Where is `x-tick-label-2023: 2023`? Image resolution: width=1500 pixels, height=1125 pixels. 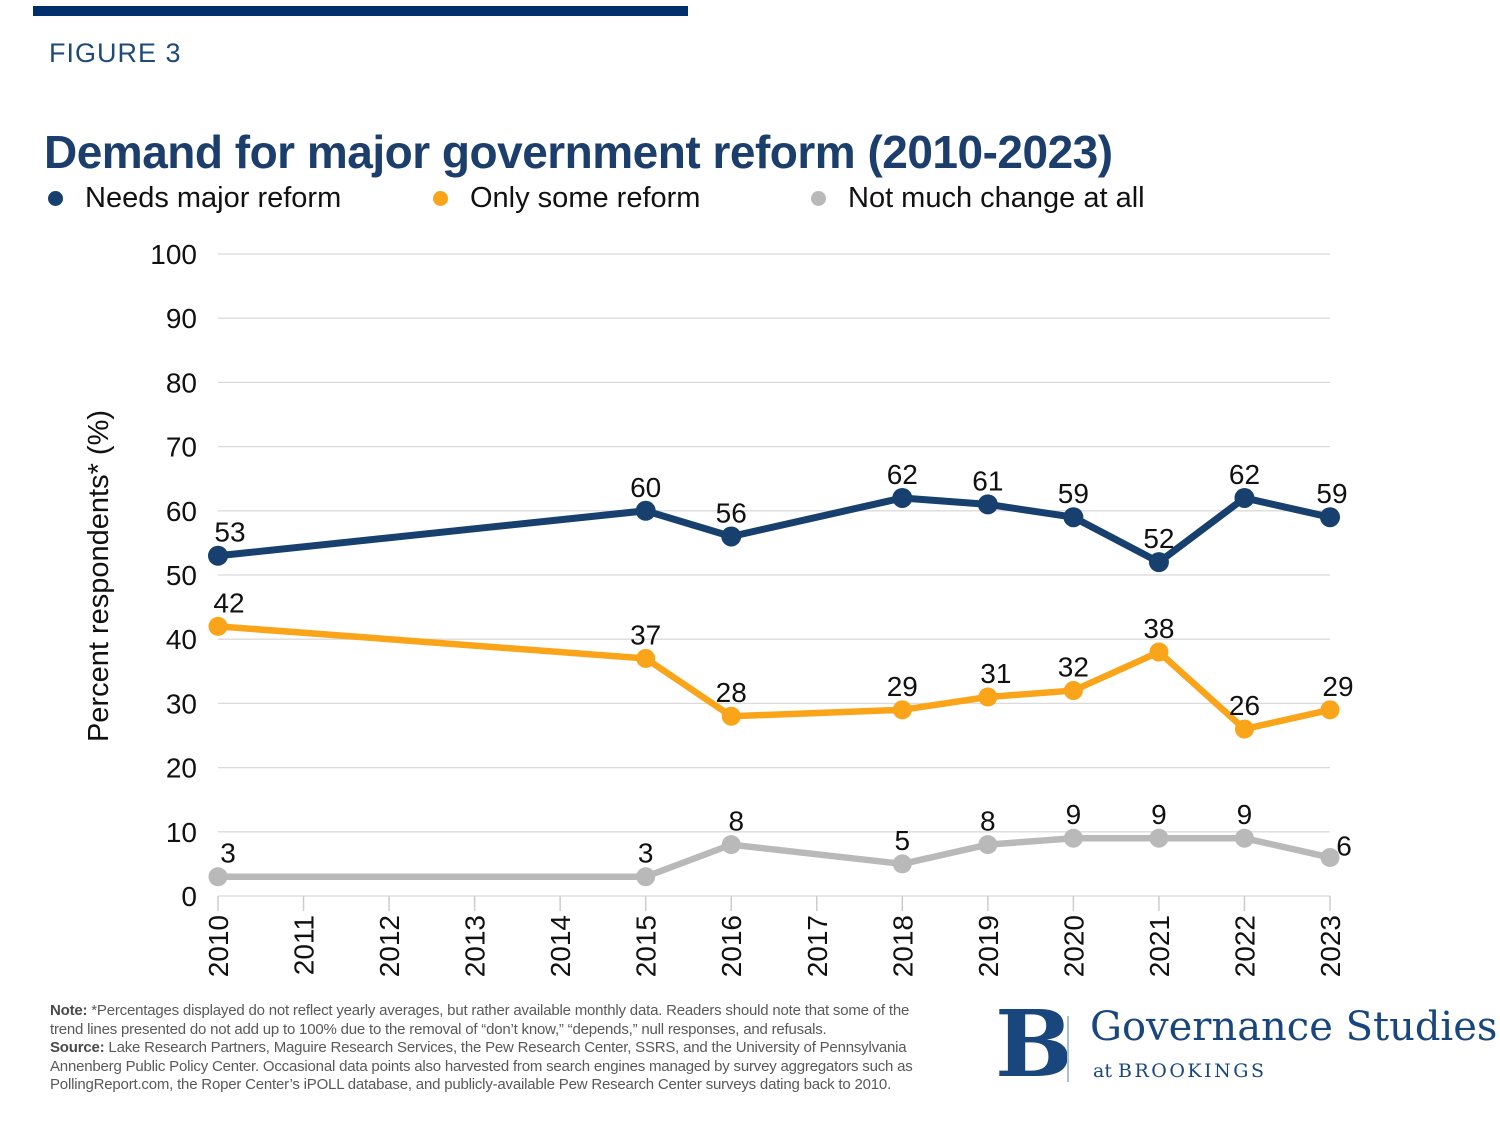 x-tick-label-2023: 2023 is located at coordinates (1330, 946).